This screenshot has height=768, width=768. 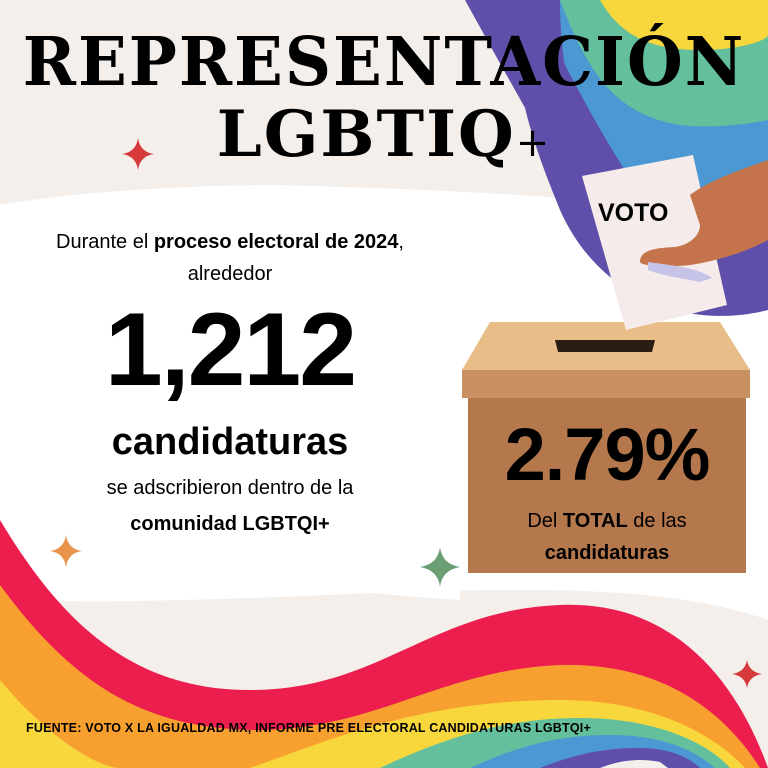 What do you see at coordinates (366, 134) in the screenshot?
I see `title-lgbtiq: LGBTIQ` at bounding box center [366, 134].